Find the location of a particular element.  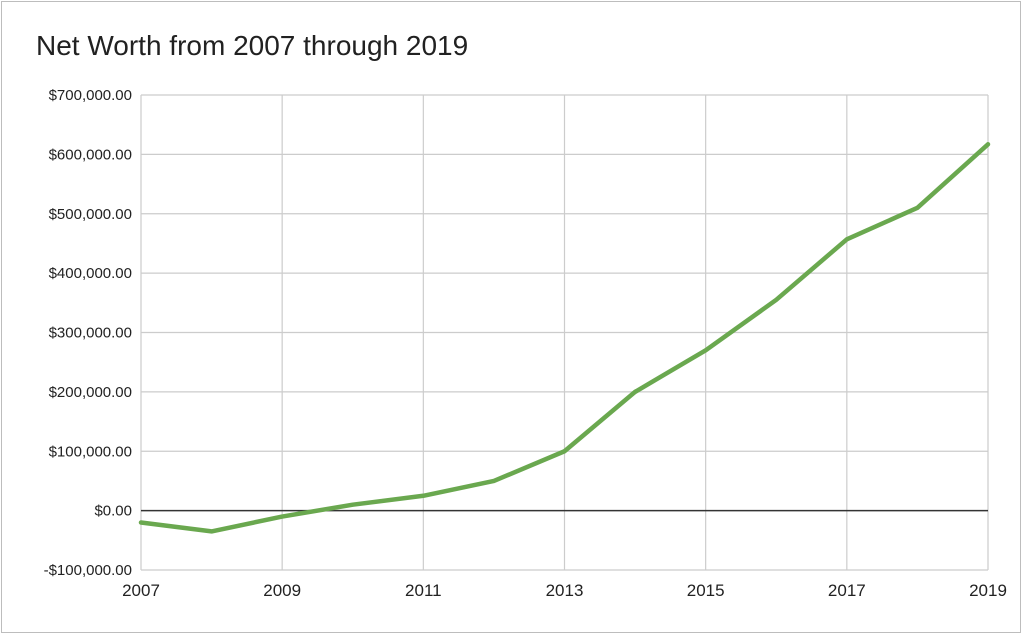

x-axis-tick-labels: 2007 2009 2011 2013 2015 2017 2019 is located at coordinates (564, 590).